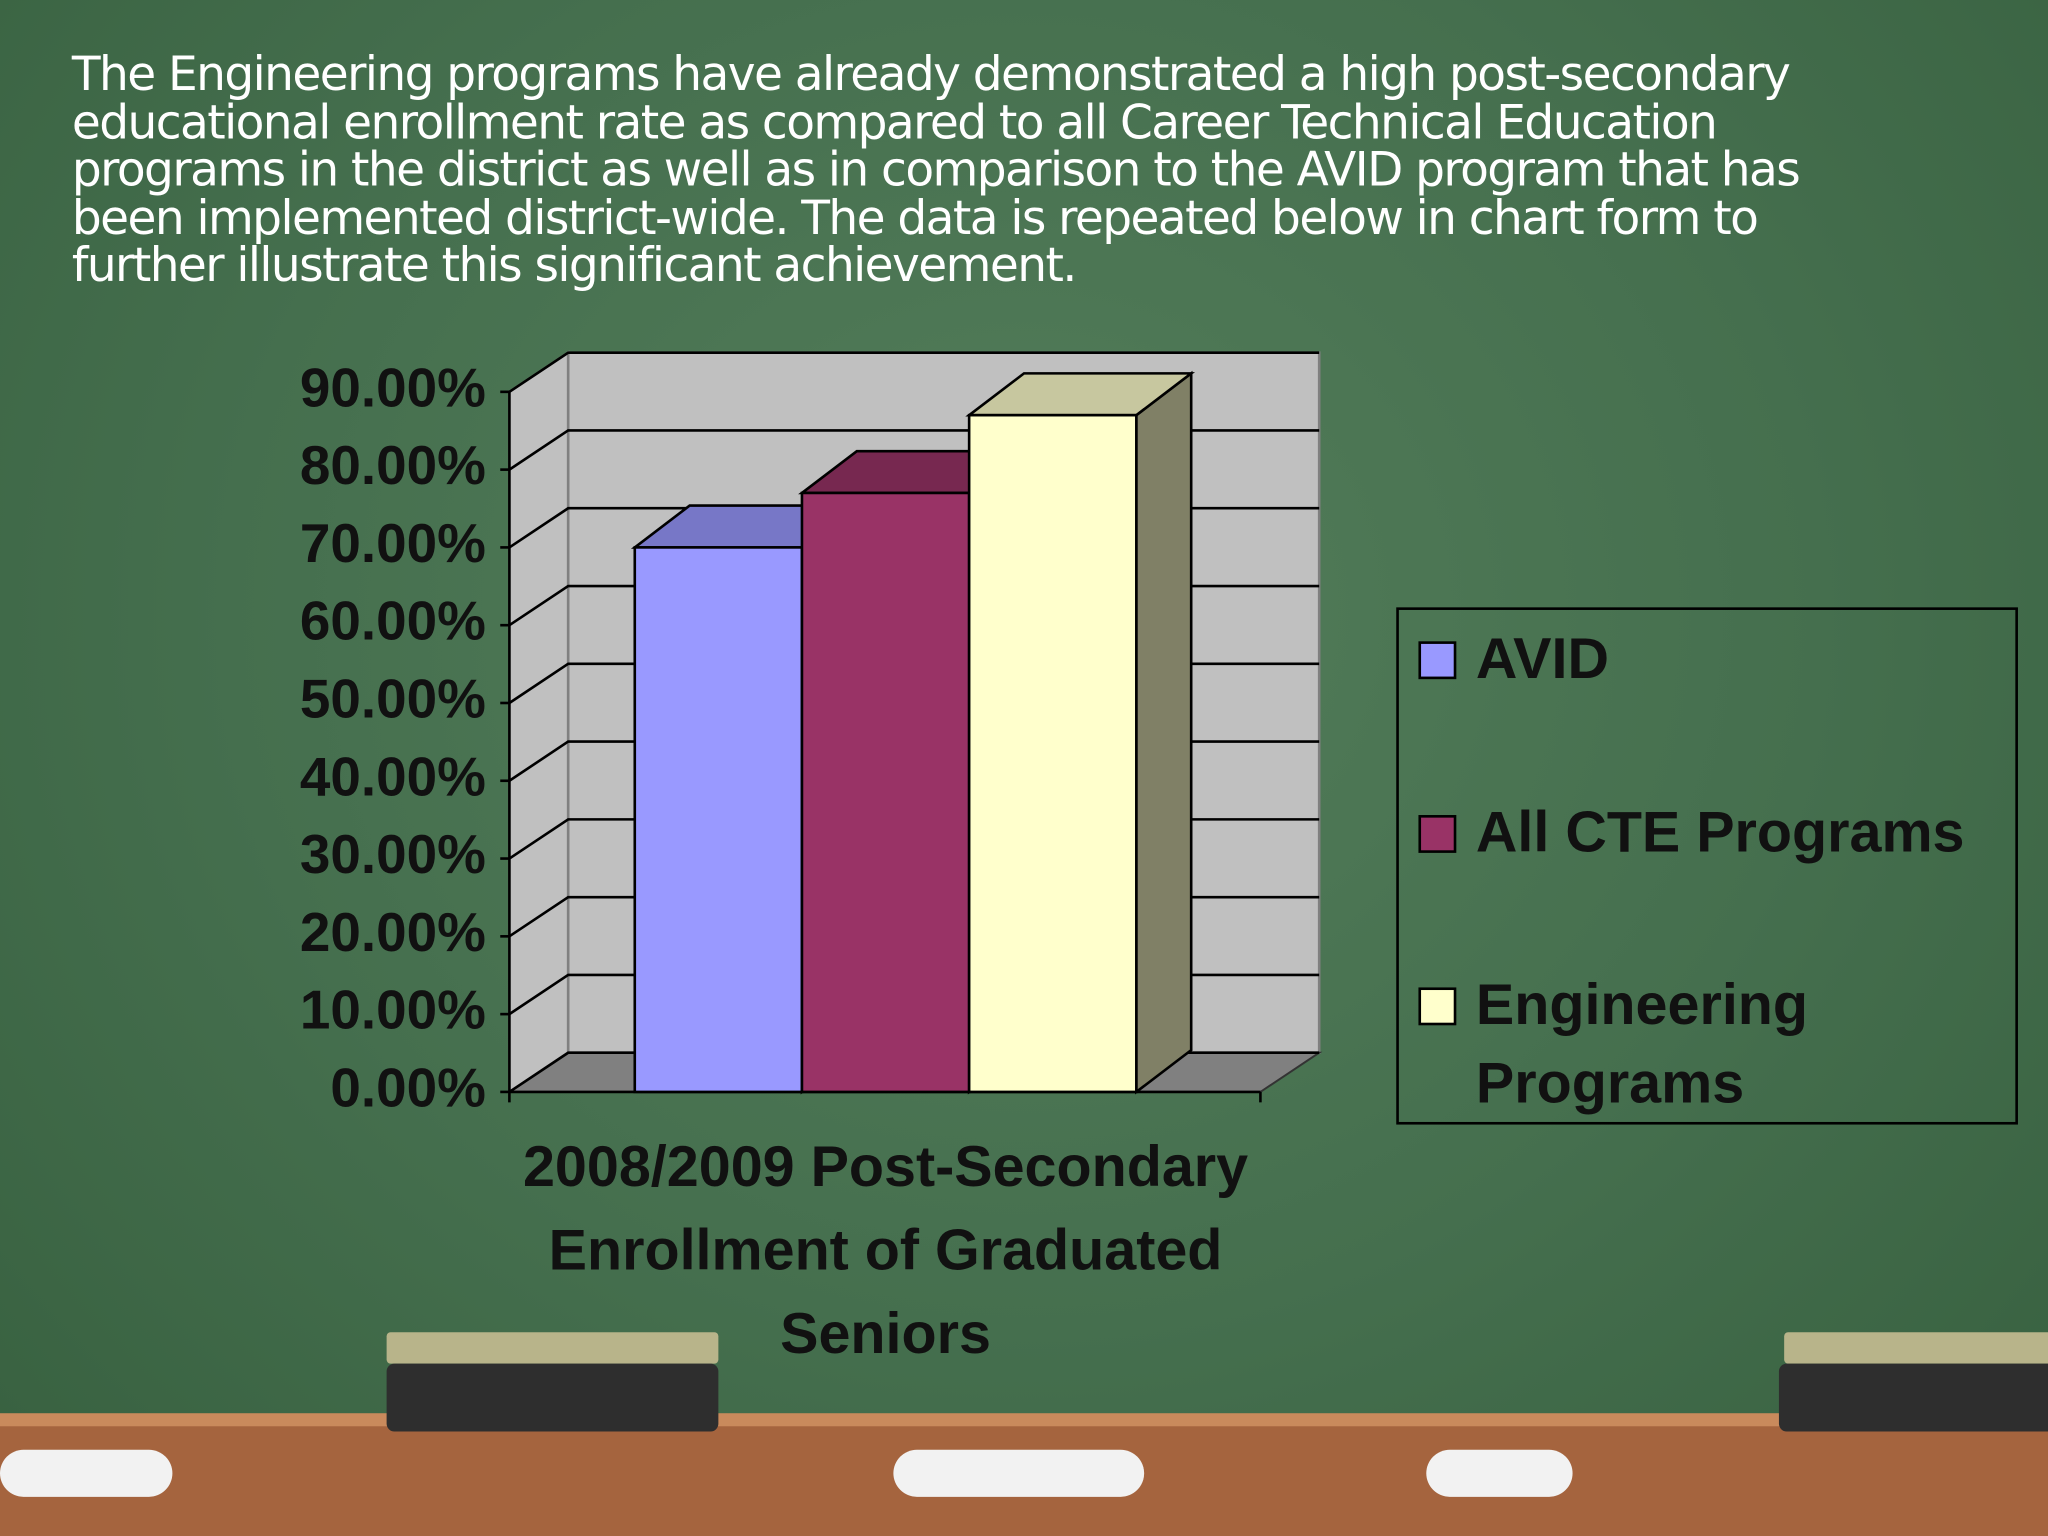 The width and height of the screenshot is (2048, 1536). I want to click on bar-side, so click(1164, 732).